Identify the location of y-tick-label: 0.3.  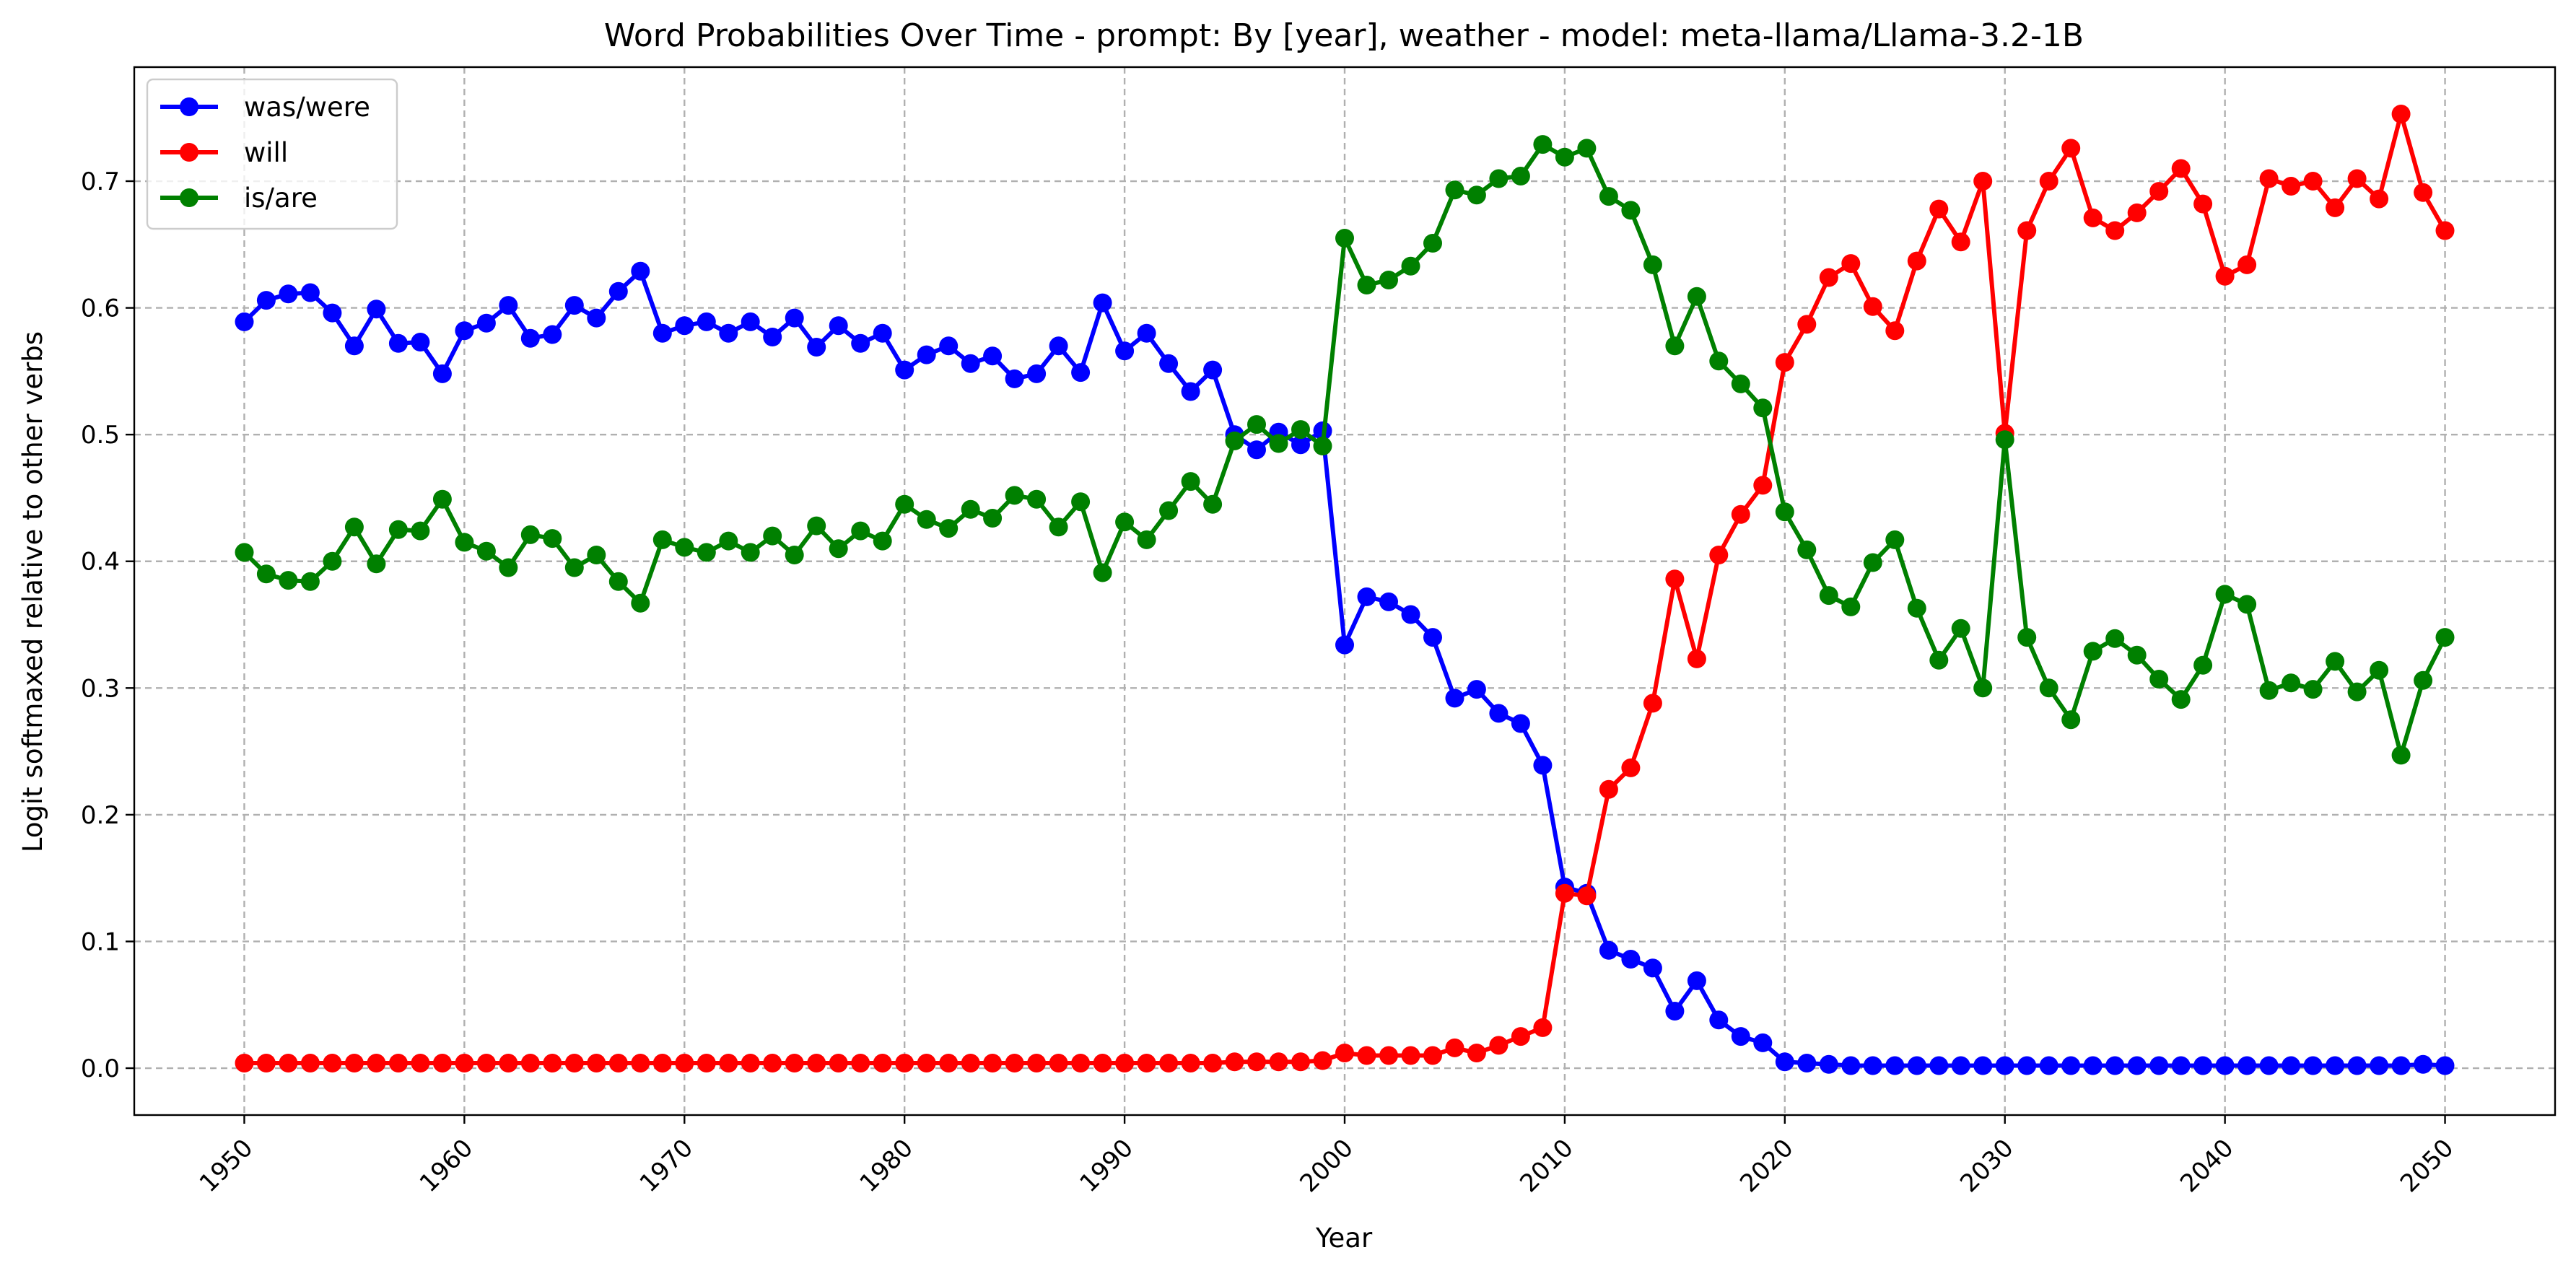
(100, 688).